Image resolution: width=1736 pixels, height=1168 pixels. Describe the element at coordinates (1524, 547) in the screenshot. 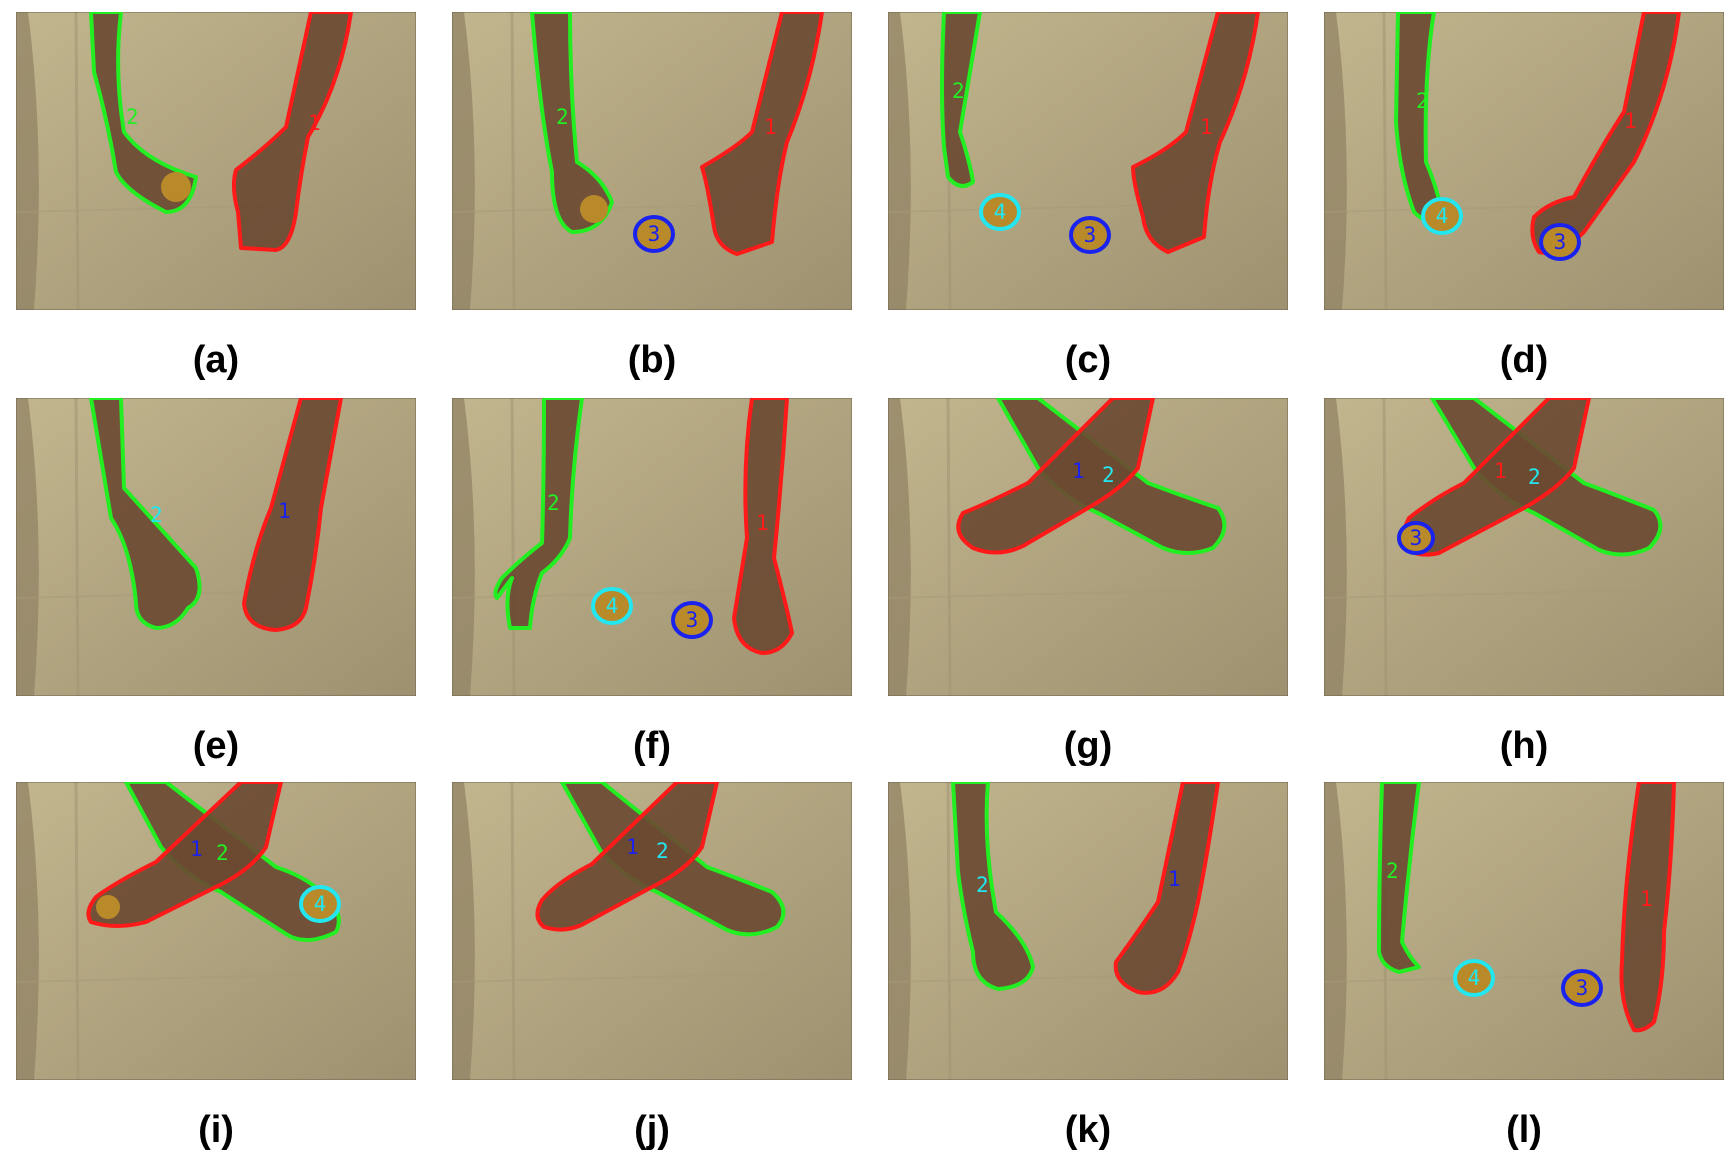

I see `panel-photo-h: 3 1 2` at that location.